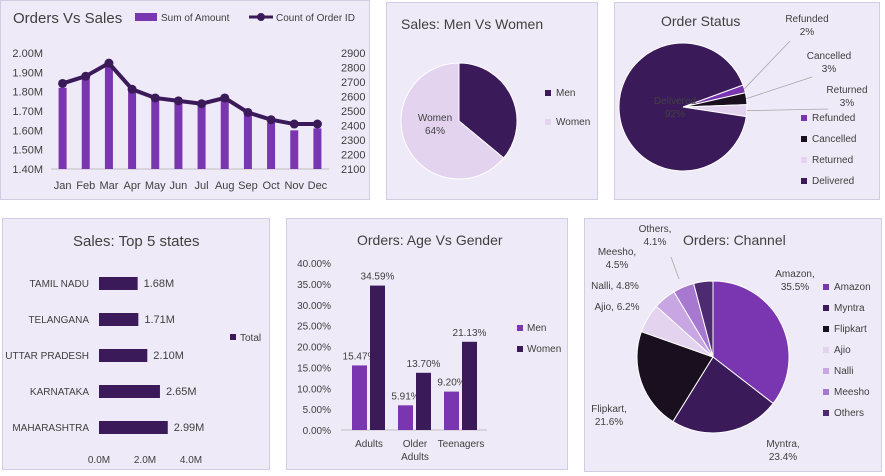 Image resolution: width=885 pixels, height=476 pixels. I want to click on legend-label: Cancelled, so click(834, 139).